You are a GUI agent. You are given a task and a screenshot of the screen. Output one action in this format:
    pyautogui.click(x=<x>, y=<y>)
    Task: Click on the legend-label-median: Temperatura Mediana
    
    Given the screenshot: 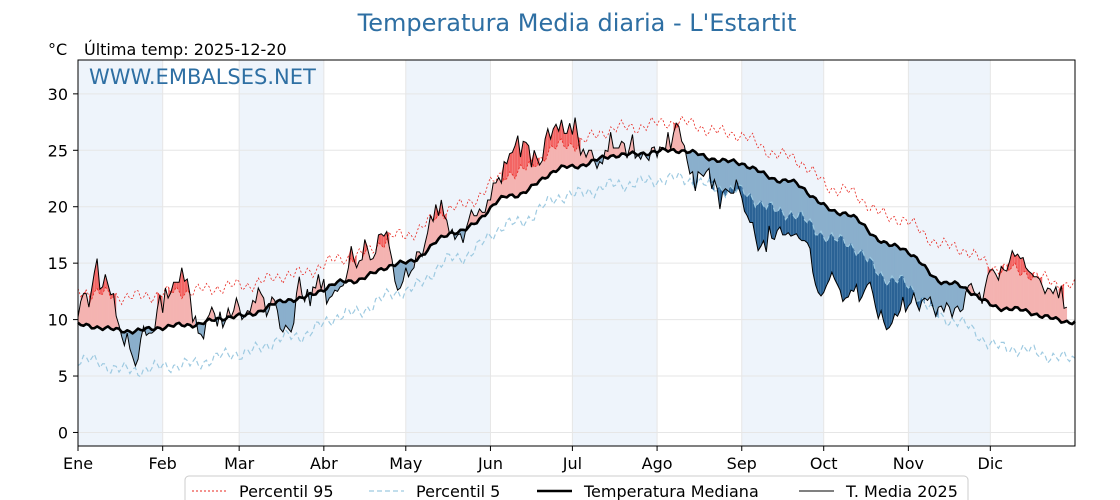 What is the action you would take?
    pyautogui.click(x=671, y=491)
    